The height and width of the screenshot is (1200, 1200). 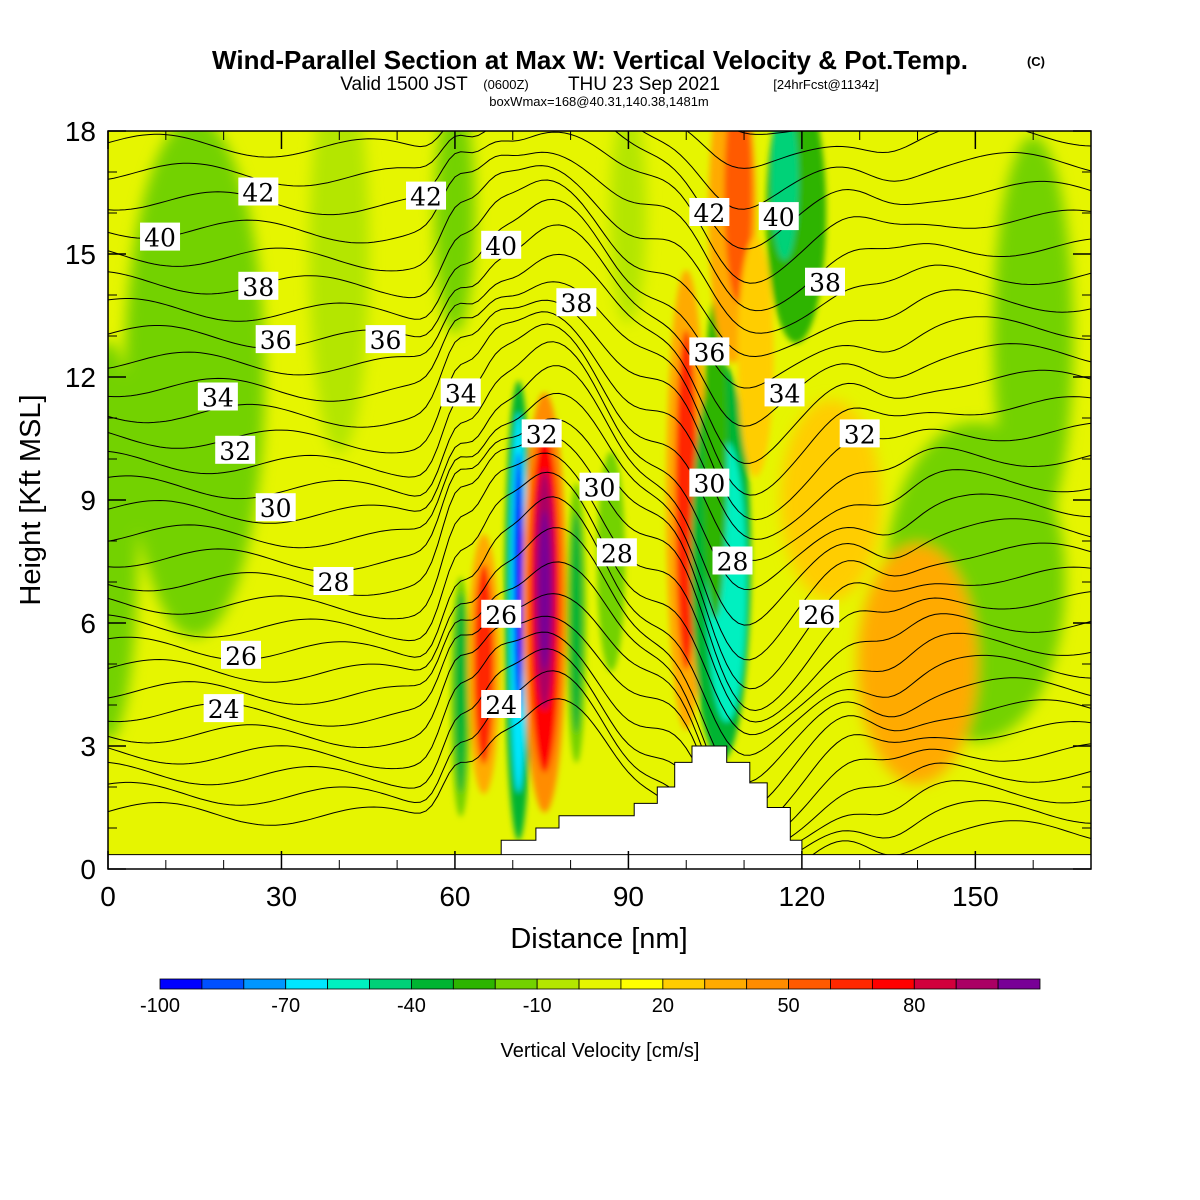 I want to click on colorbar: -100 -70 -40 -10 20 50 80, so click(x=590, y=997).